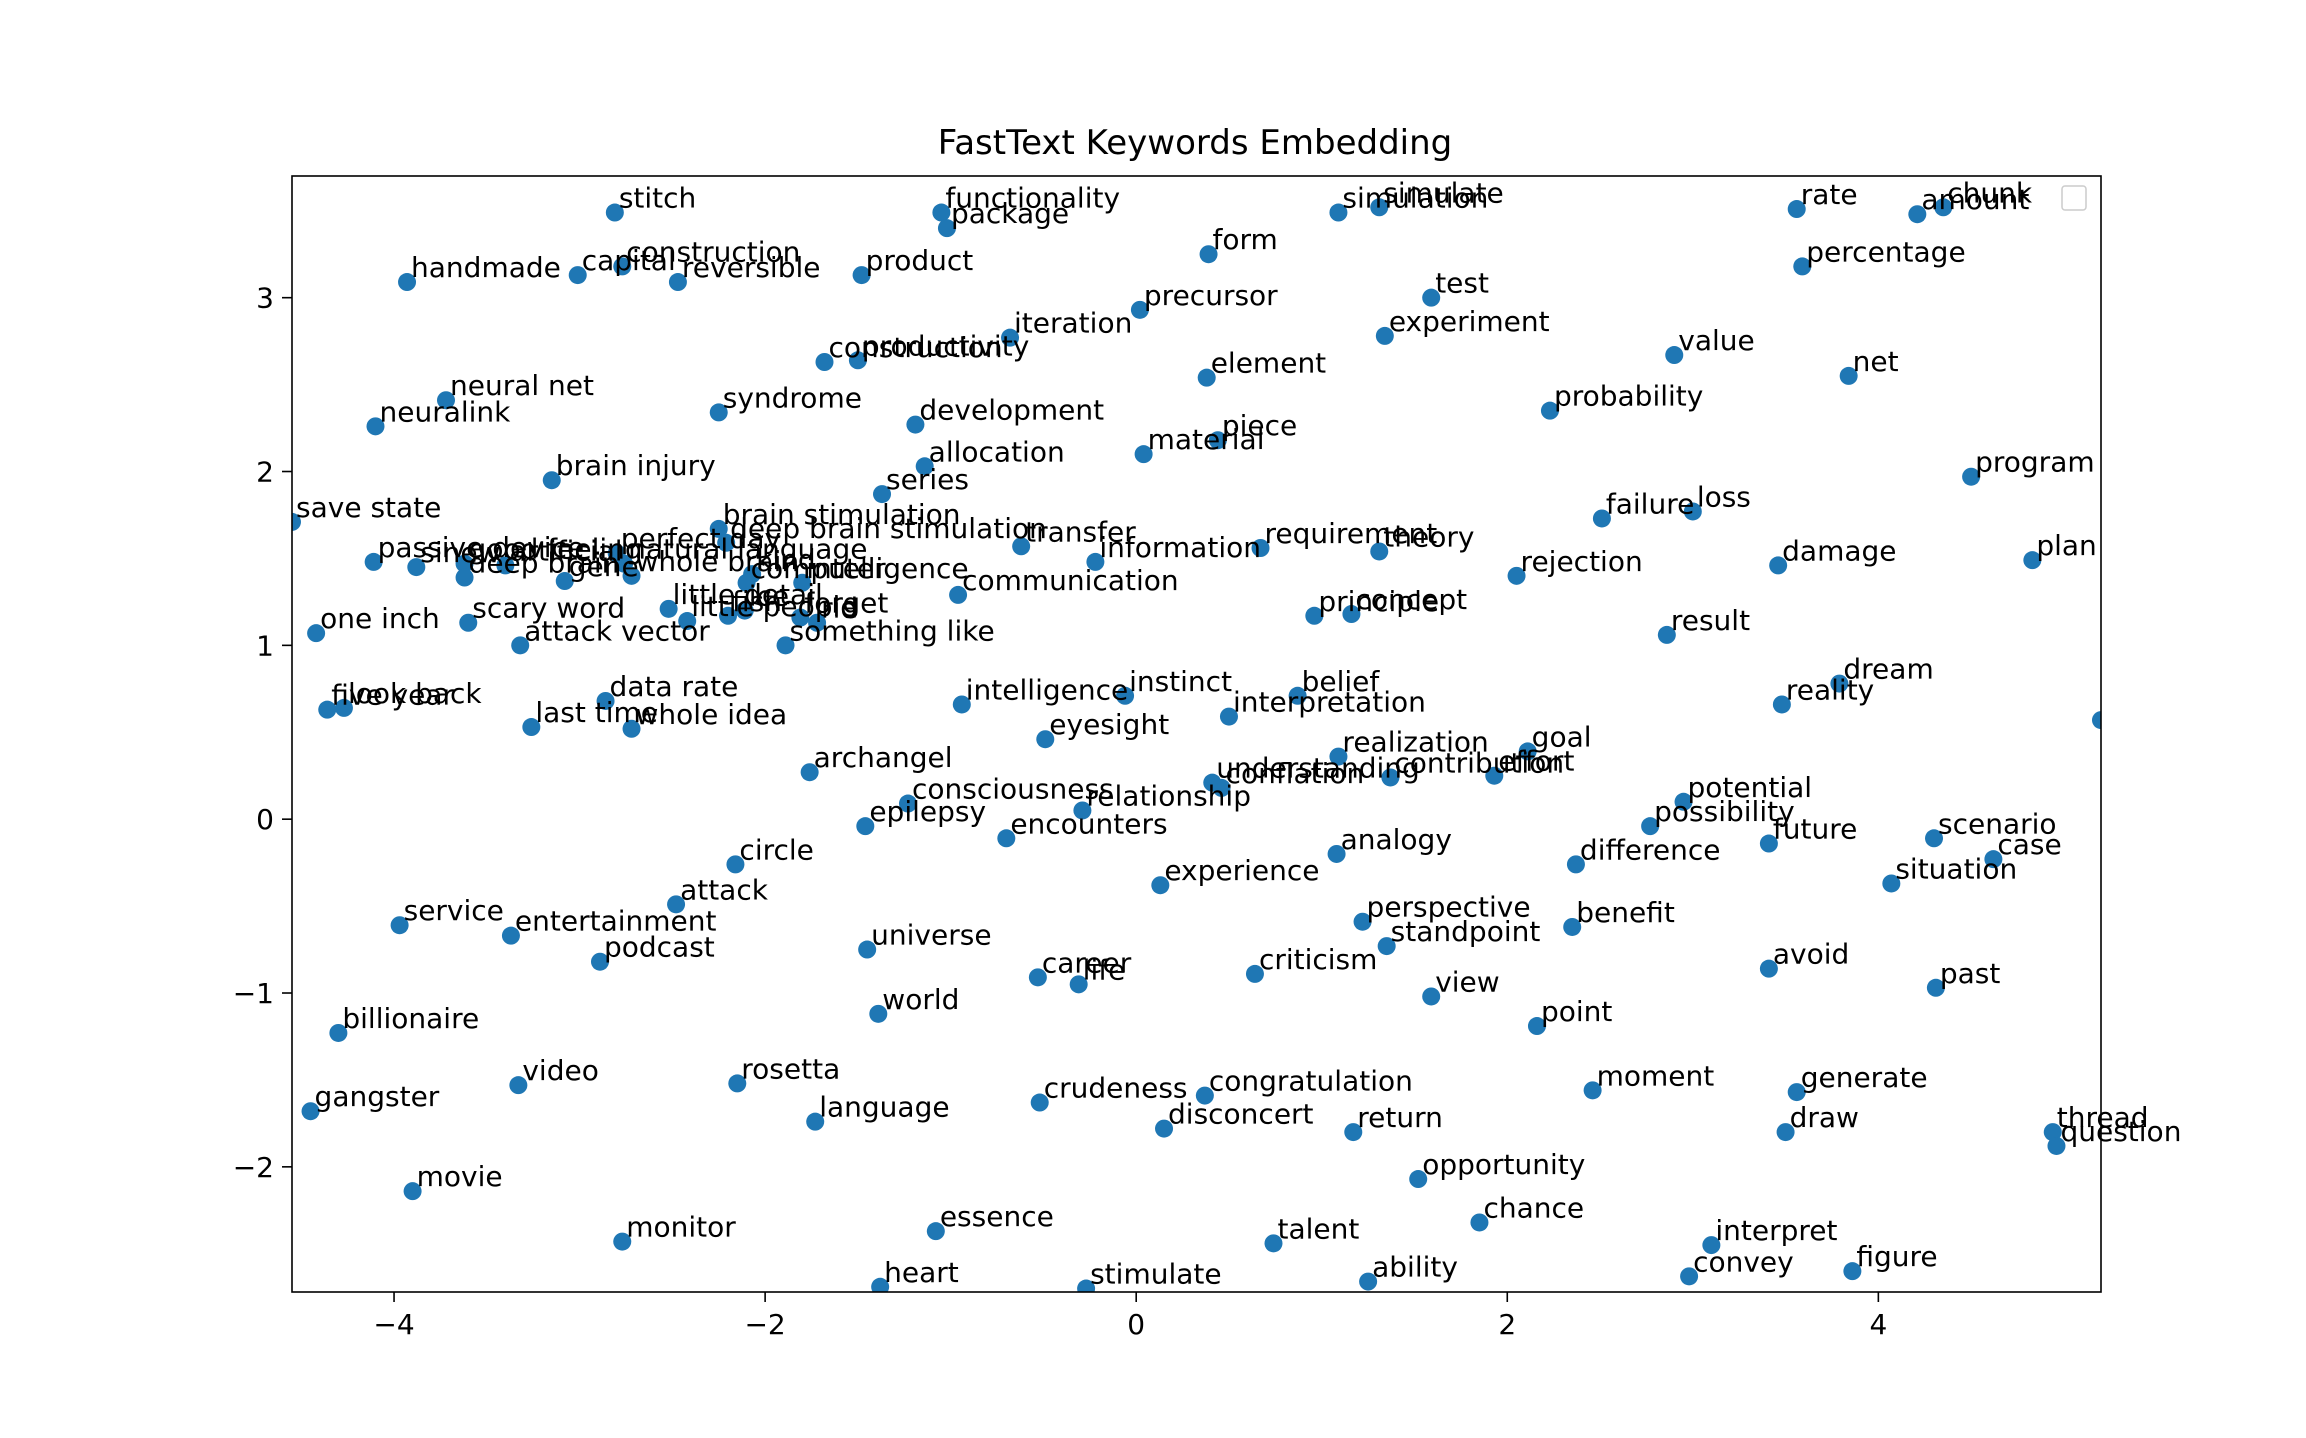 Image resolution: width=2306 pixels, height=1438 pixels. Describe the element at coordinates (1295, 773) in the screenshot. I see `point-label: conflation` at that location.